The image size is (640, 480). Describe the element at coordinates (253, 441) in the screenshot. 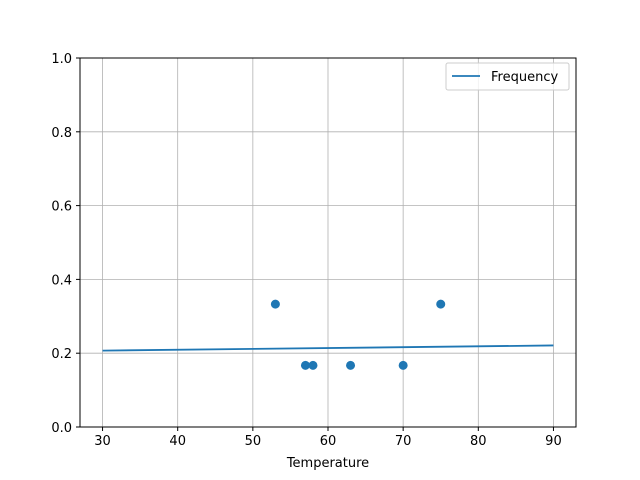

I see `x-tick-label: 50` at that location.